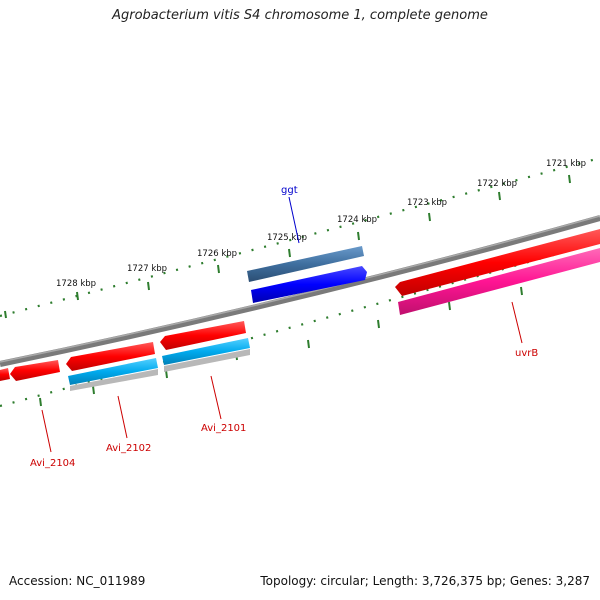 The image size is (600, 600). Describe the element at coordinates (566, 164) in the screenshot. I see `ruler-label-1721: 1721 kbp` at that location.